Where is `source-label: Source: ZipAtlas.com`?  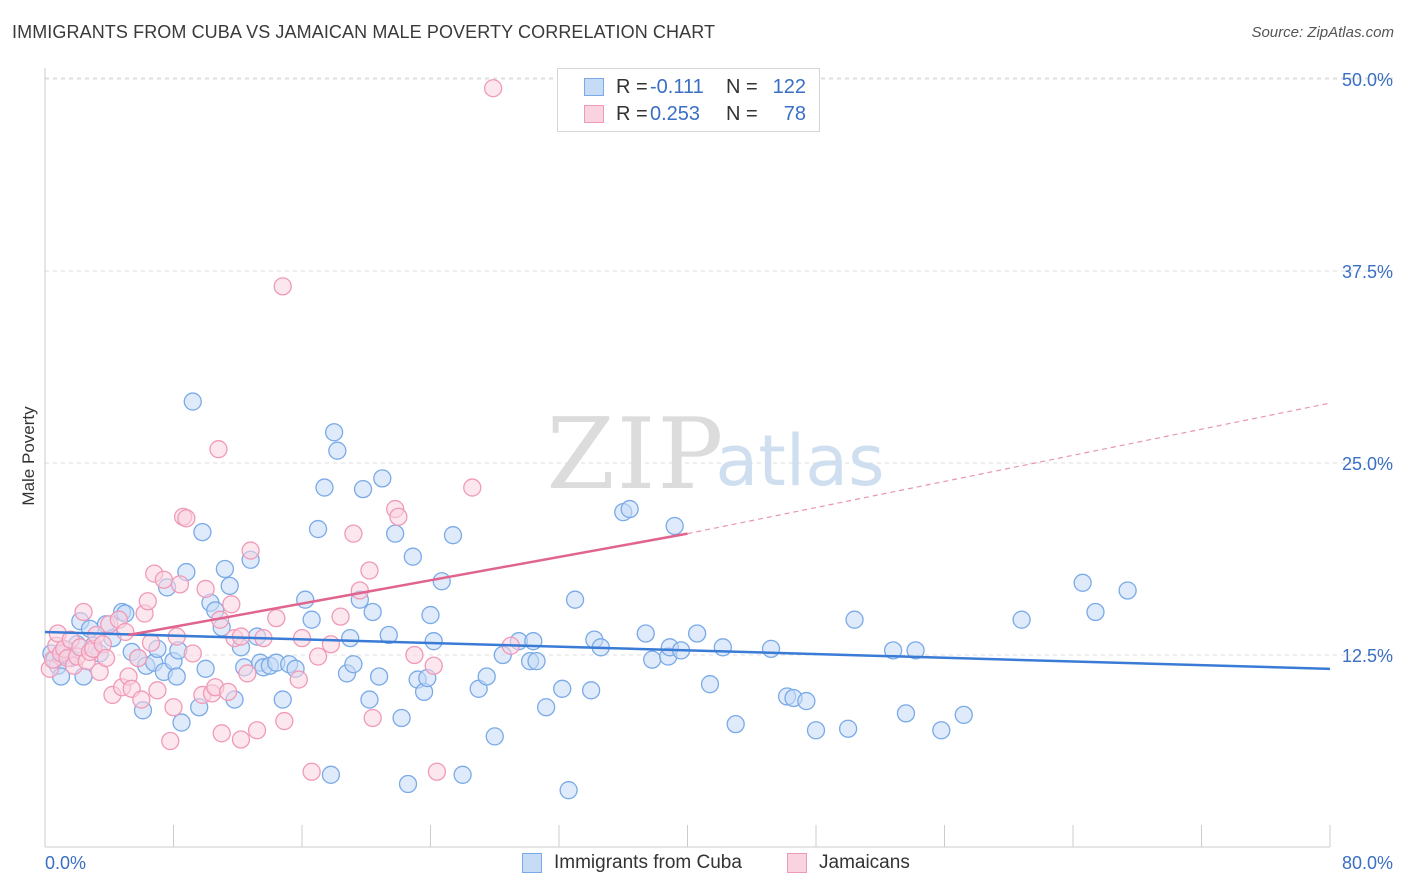 source-label: Source: ZipAtlas.com is located at coordinates (1322, 32).